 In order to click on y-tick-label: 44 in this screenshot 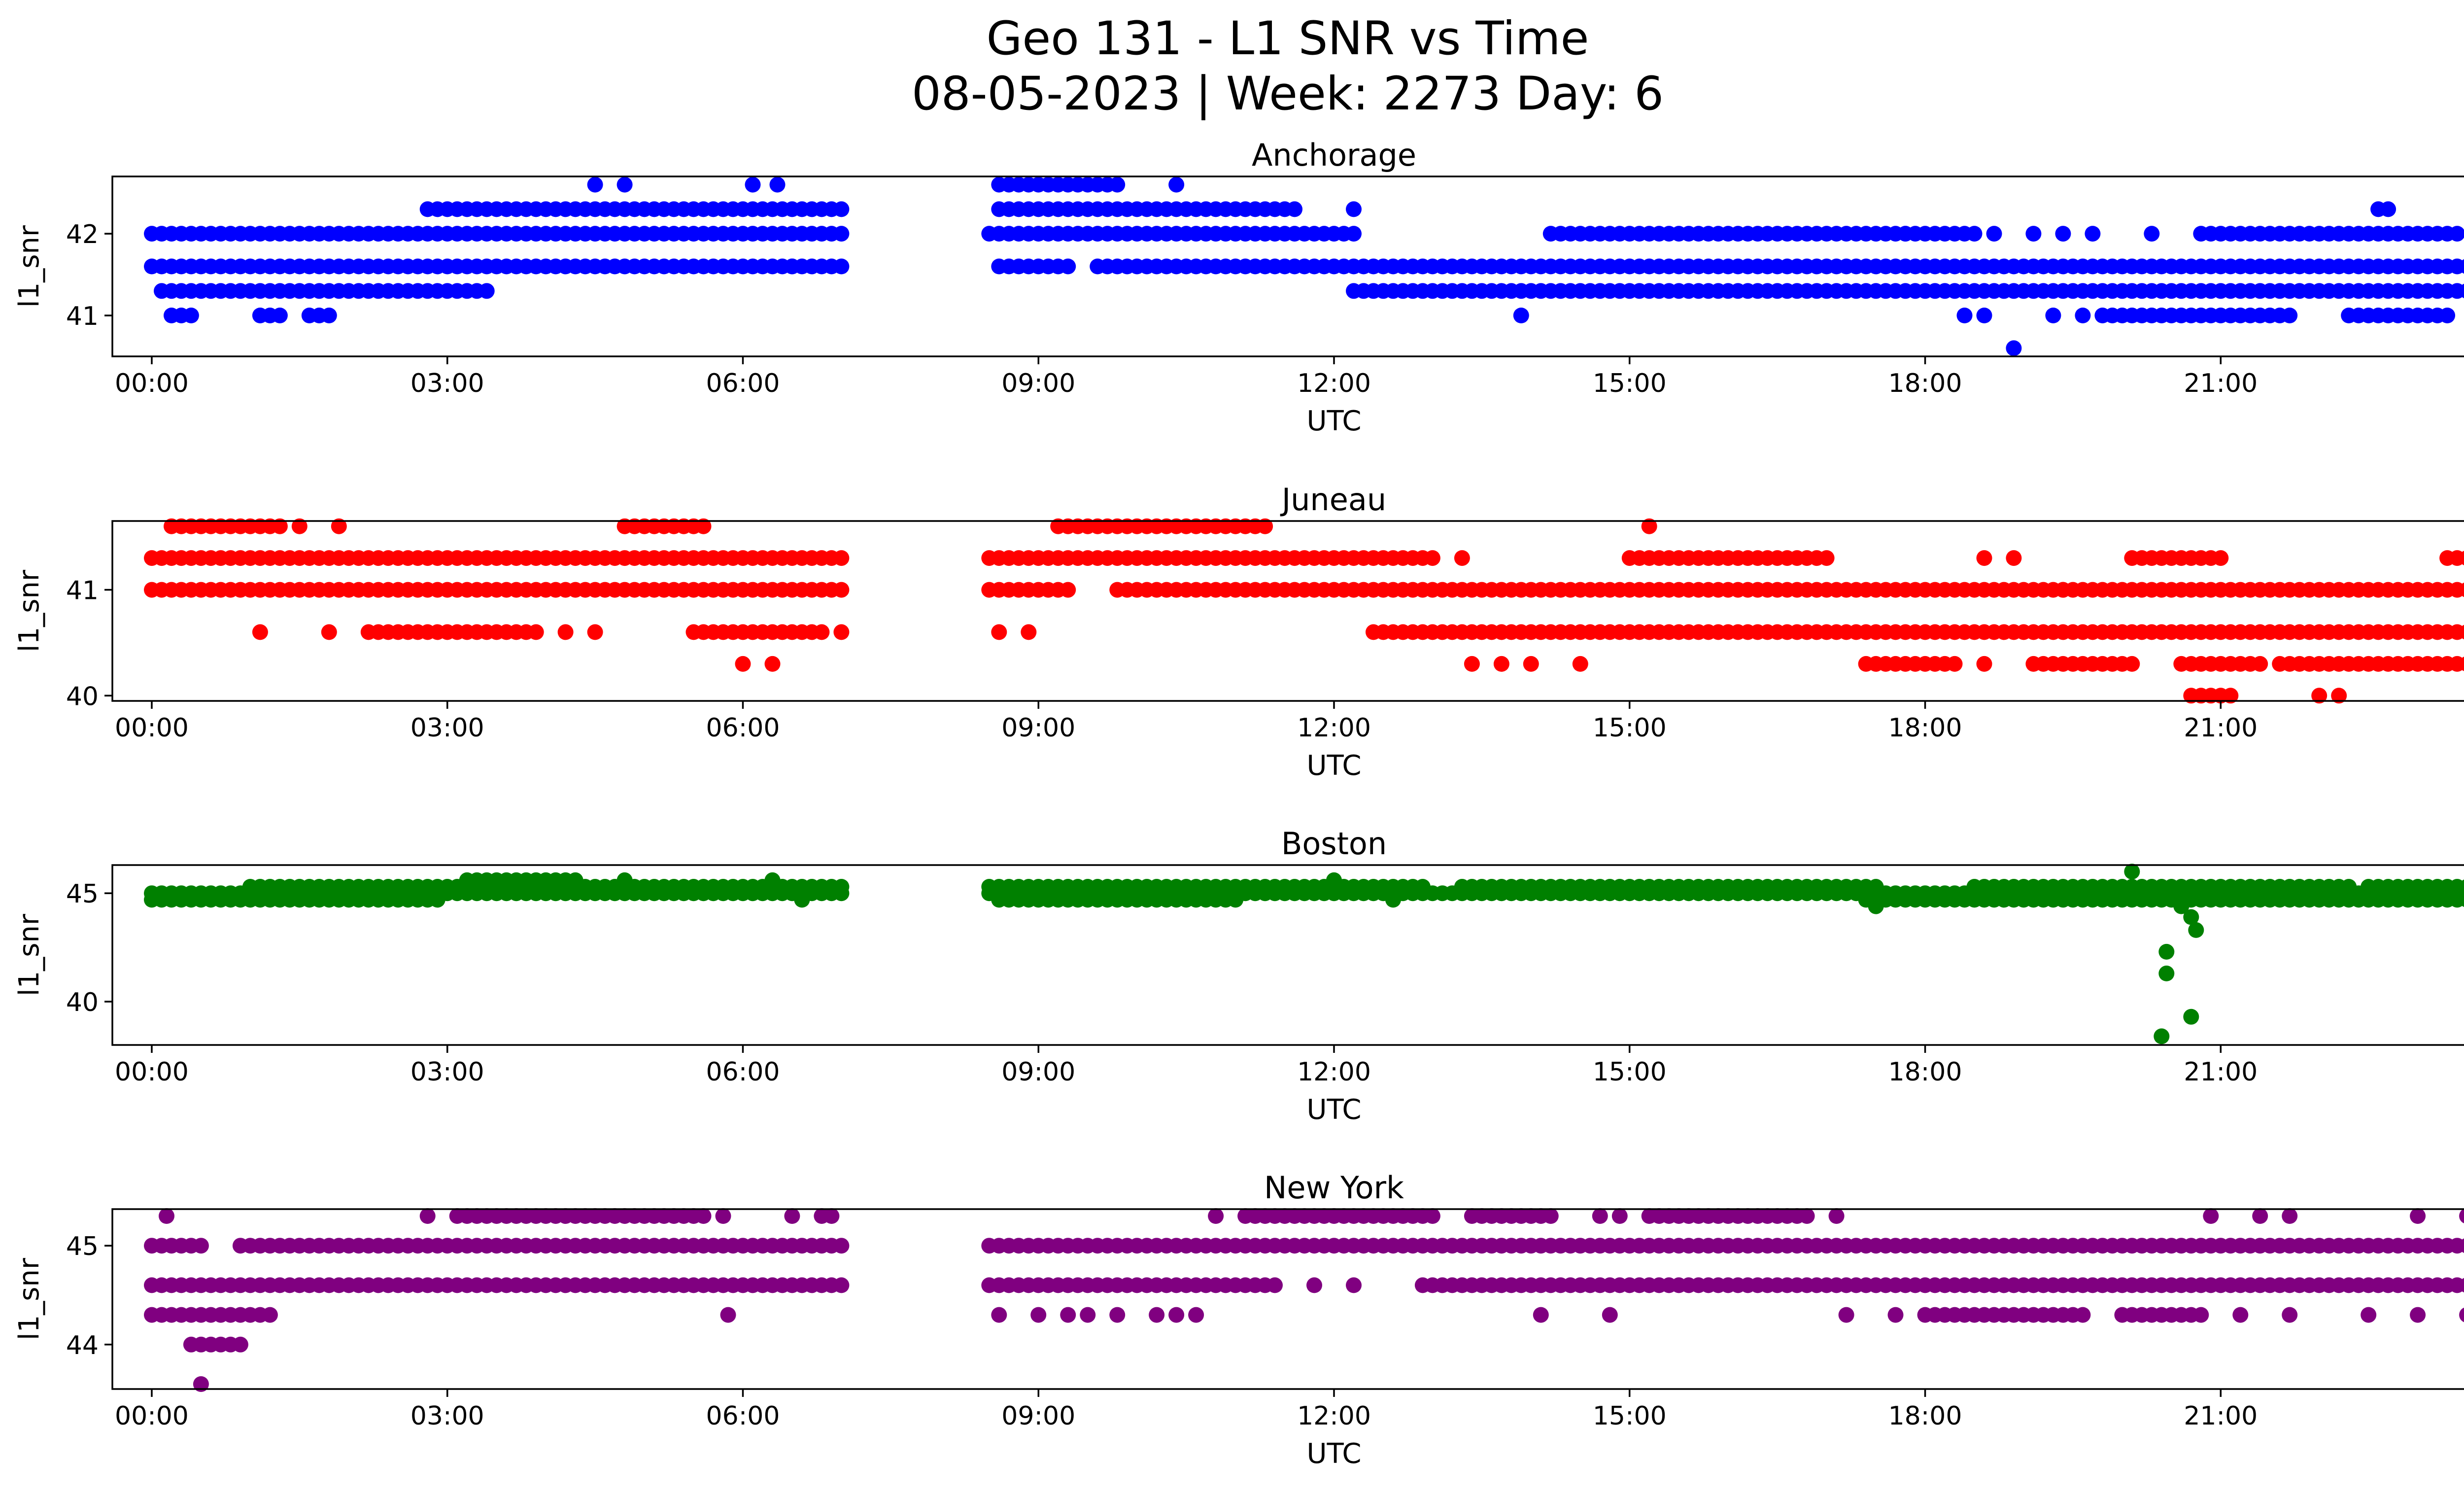, I will do `click(82, 1345)`.